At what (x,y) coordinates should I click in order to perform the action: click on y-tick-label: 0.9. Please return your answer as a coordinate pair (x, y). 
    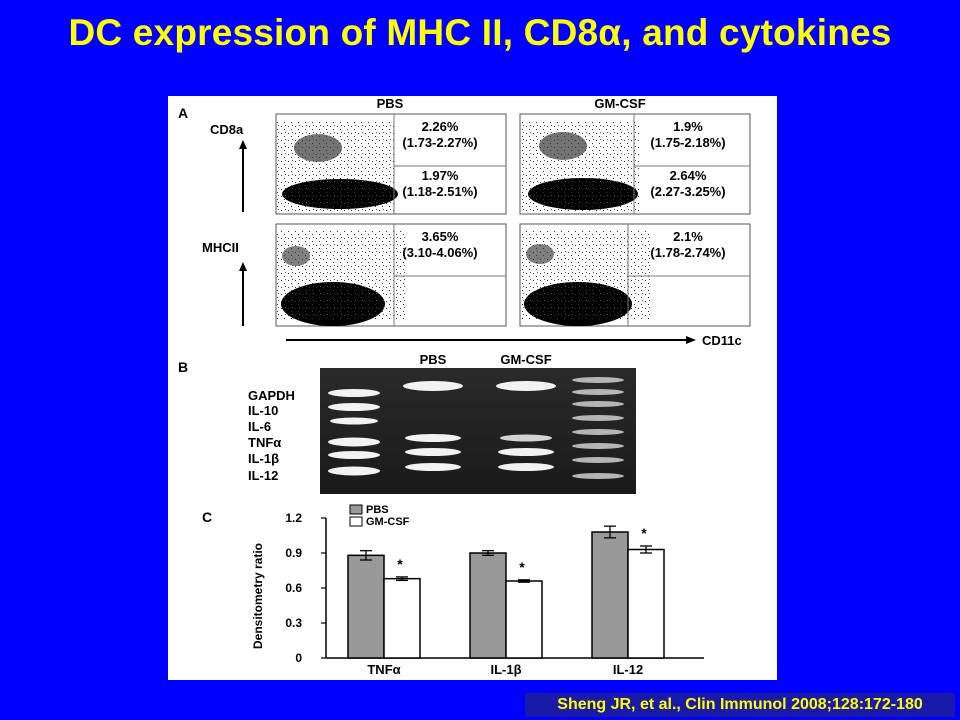
    Looking at the image, I should click on (293, 553).